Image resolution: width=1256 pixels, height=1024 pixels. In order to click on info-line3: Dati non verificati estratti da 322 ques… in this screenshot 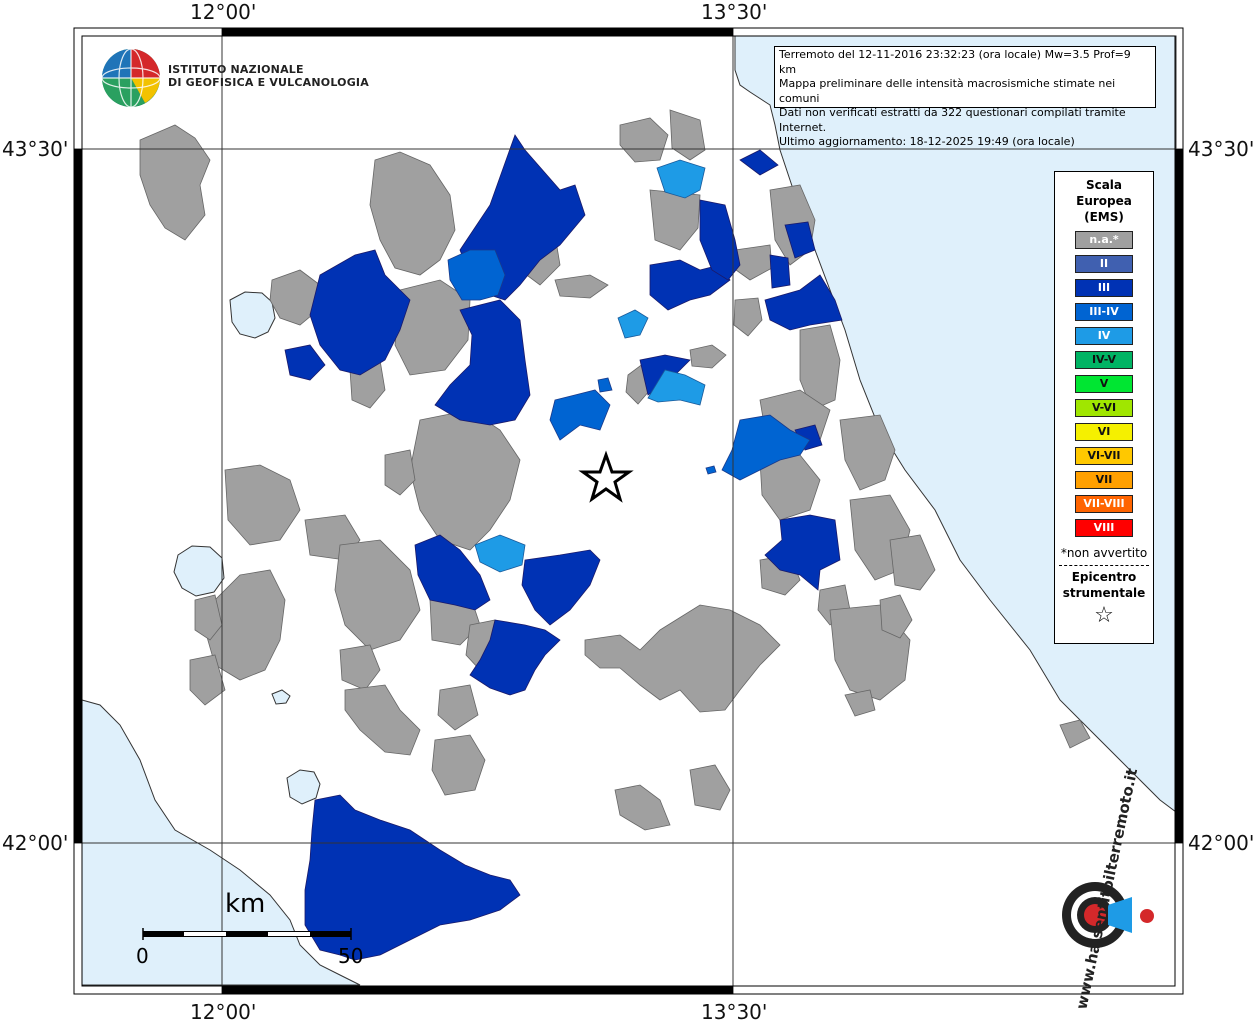, I will do `click(952, 120)`.